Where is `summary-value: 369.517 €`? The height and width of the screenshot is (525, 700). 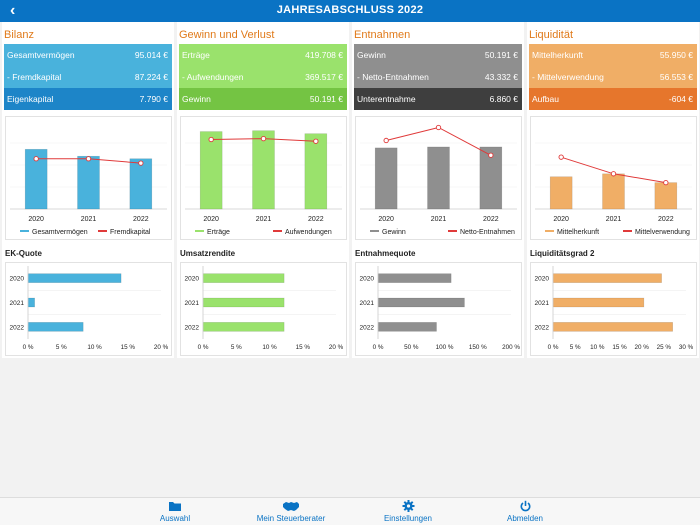
summary-value: 369.517 € is located at coordinates (324, 77).